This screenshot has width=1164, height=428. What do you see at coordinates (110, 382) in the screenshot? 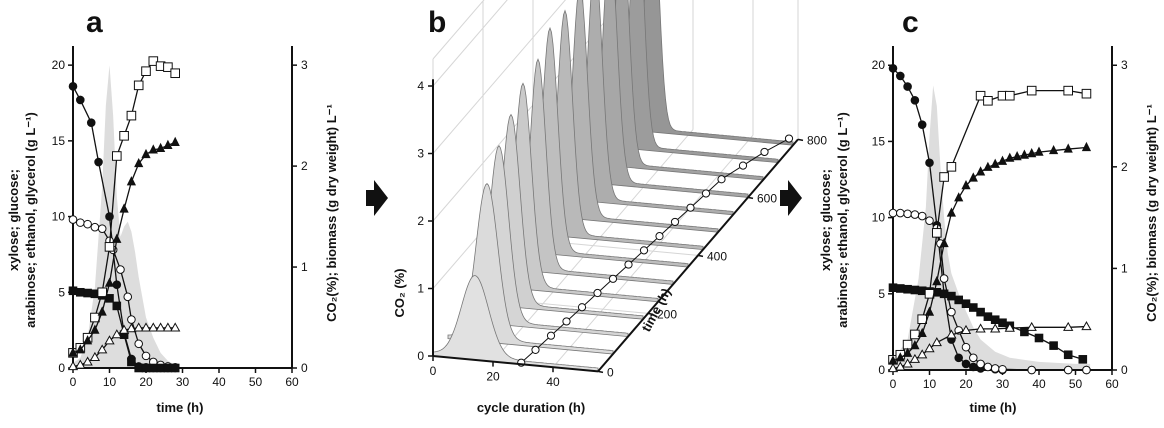
I see `x-tick-label: 10` at bounding box center [110, 382].